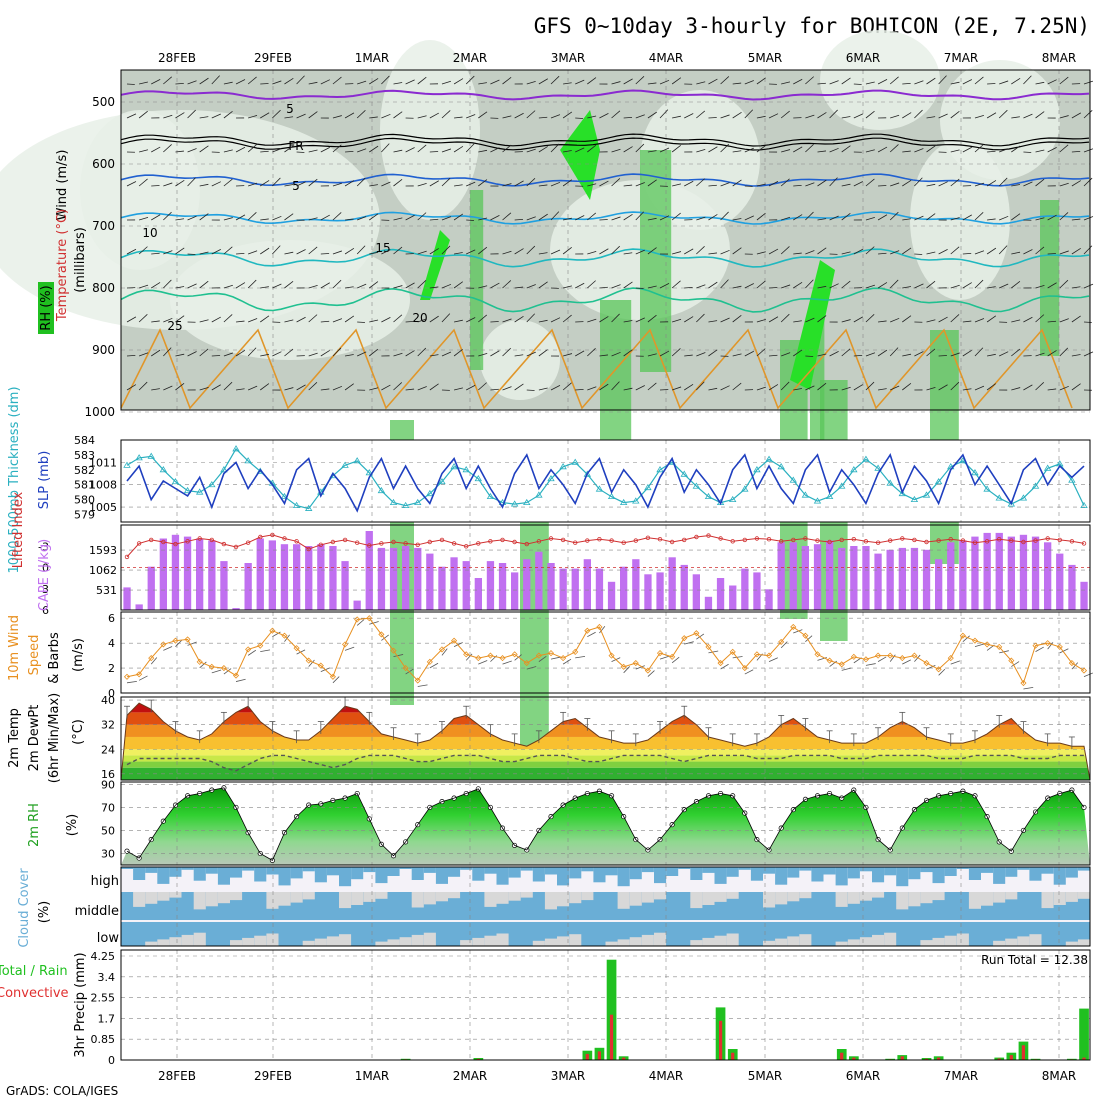 The image size is (1100, 1100). What do you see at coordinates (605, 652) in the screenshot?
I see `wind-frame` at bounding box center [605, 652].